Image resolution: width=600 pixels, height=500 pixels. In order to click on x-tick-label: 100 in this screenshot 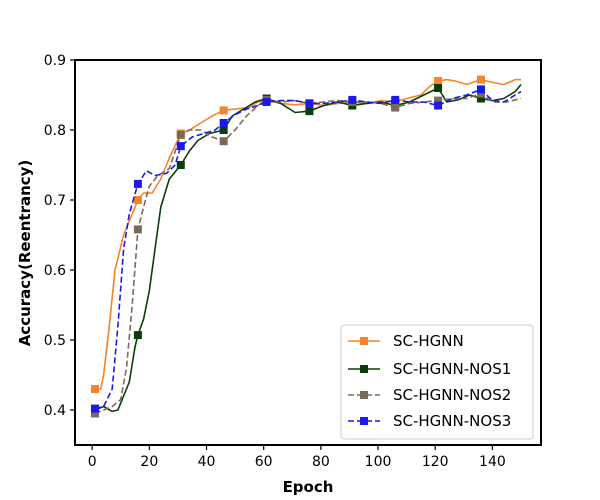, I will do `click(378, 462)`.